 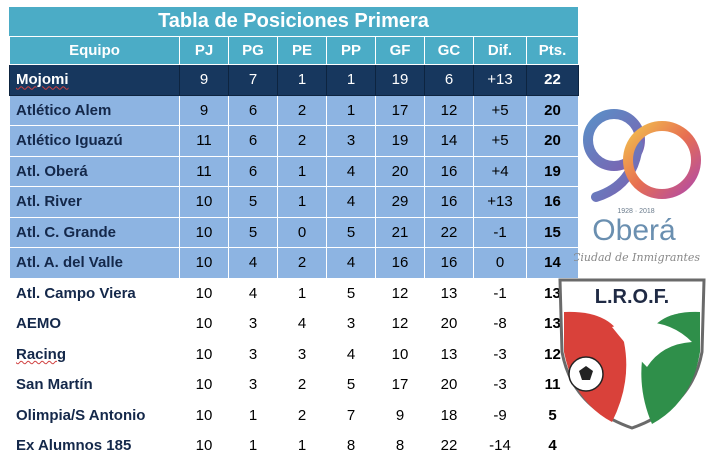 I want to click on stat-cell: 18, so click(x=449, y=415).